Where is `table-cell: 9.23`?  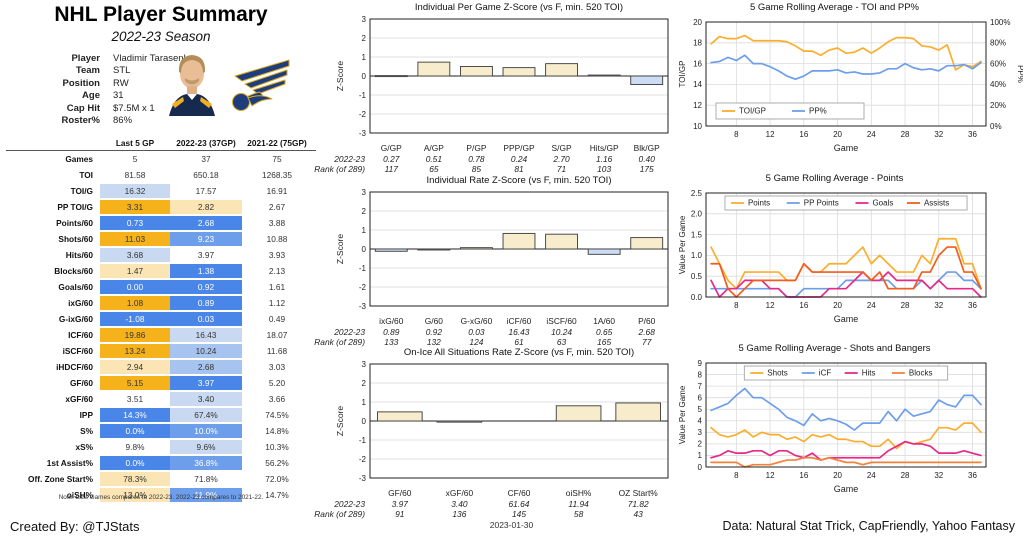
table-cell: 9.23 is located at coordinates (206, 239).